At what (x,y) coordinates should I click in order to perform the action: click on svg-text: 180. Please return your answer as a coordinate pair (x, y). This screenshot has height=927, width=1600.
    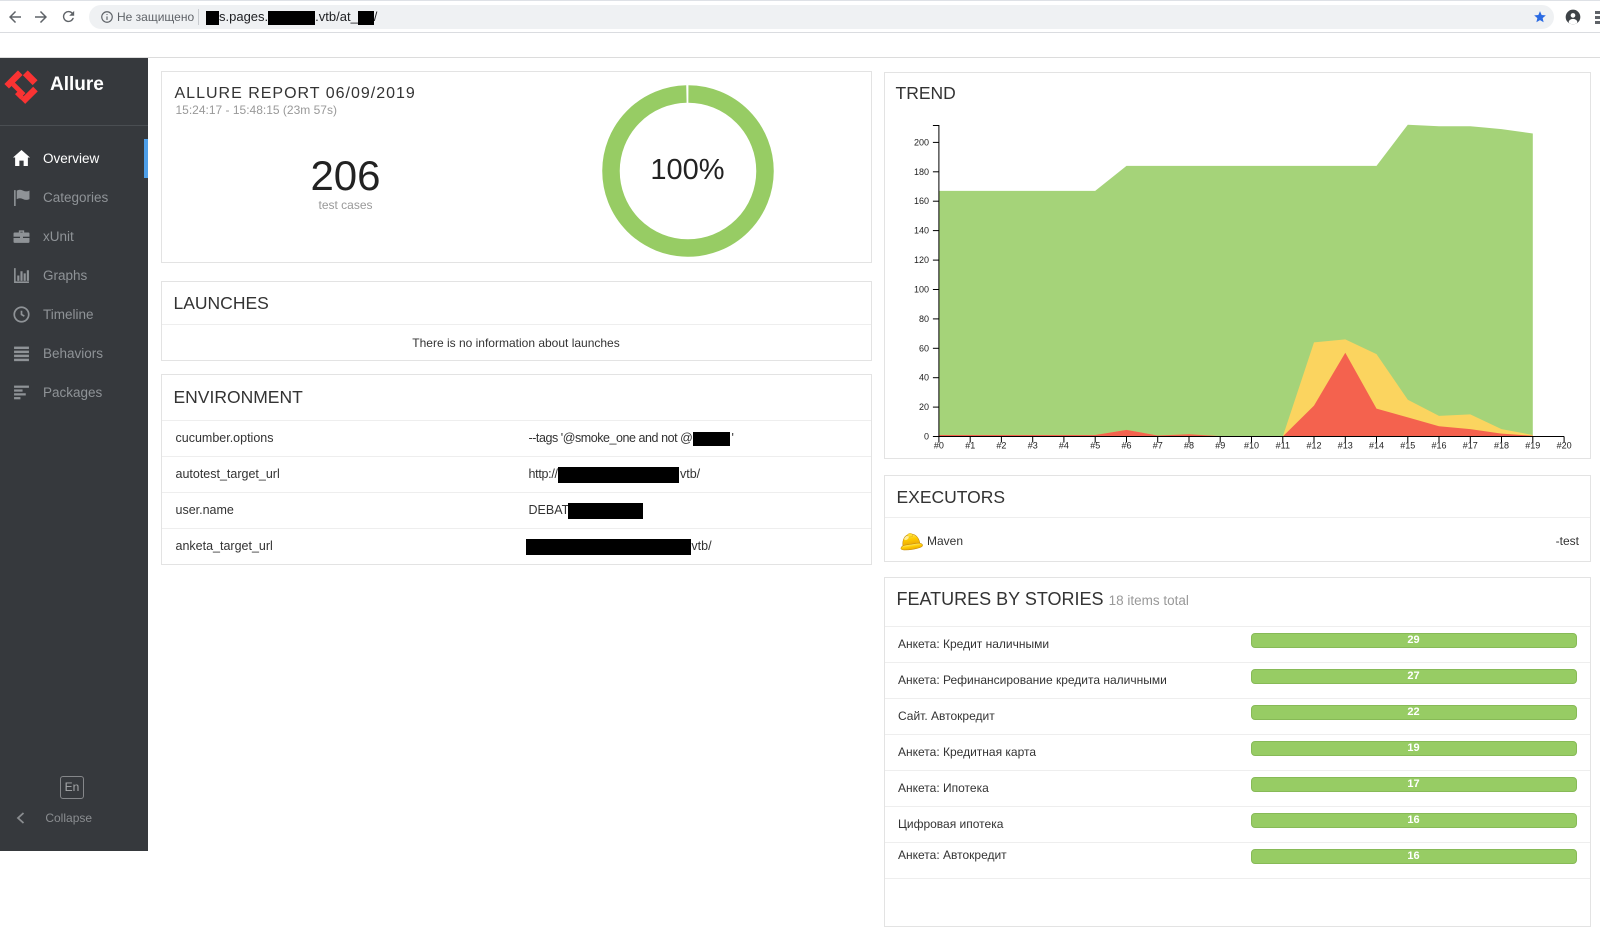
    Looking at the image, I should click on (921, 171).